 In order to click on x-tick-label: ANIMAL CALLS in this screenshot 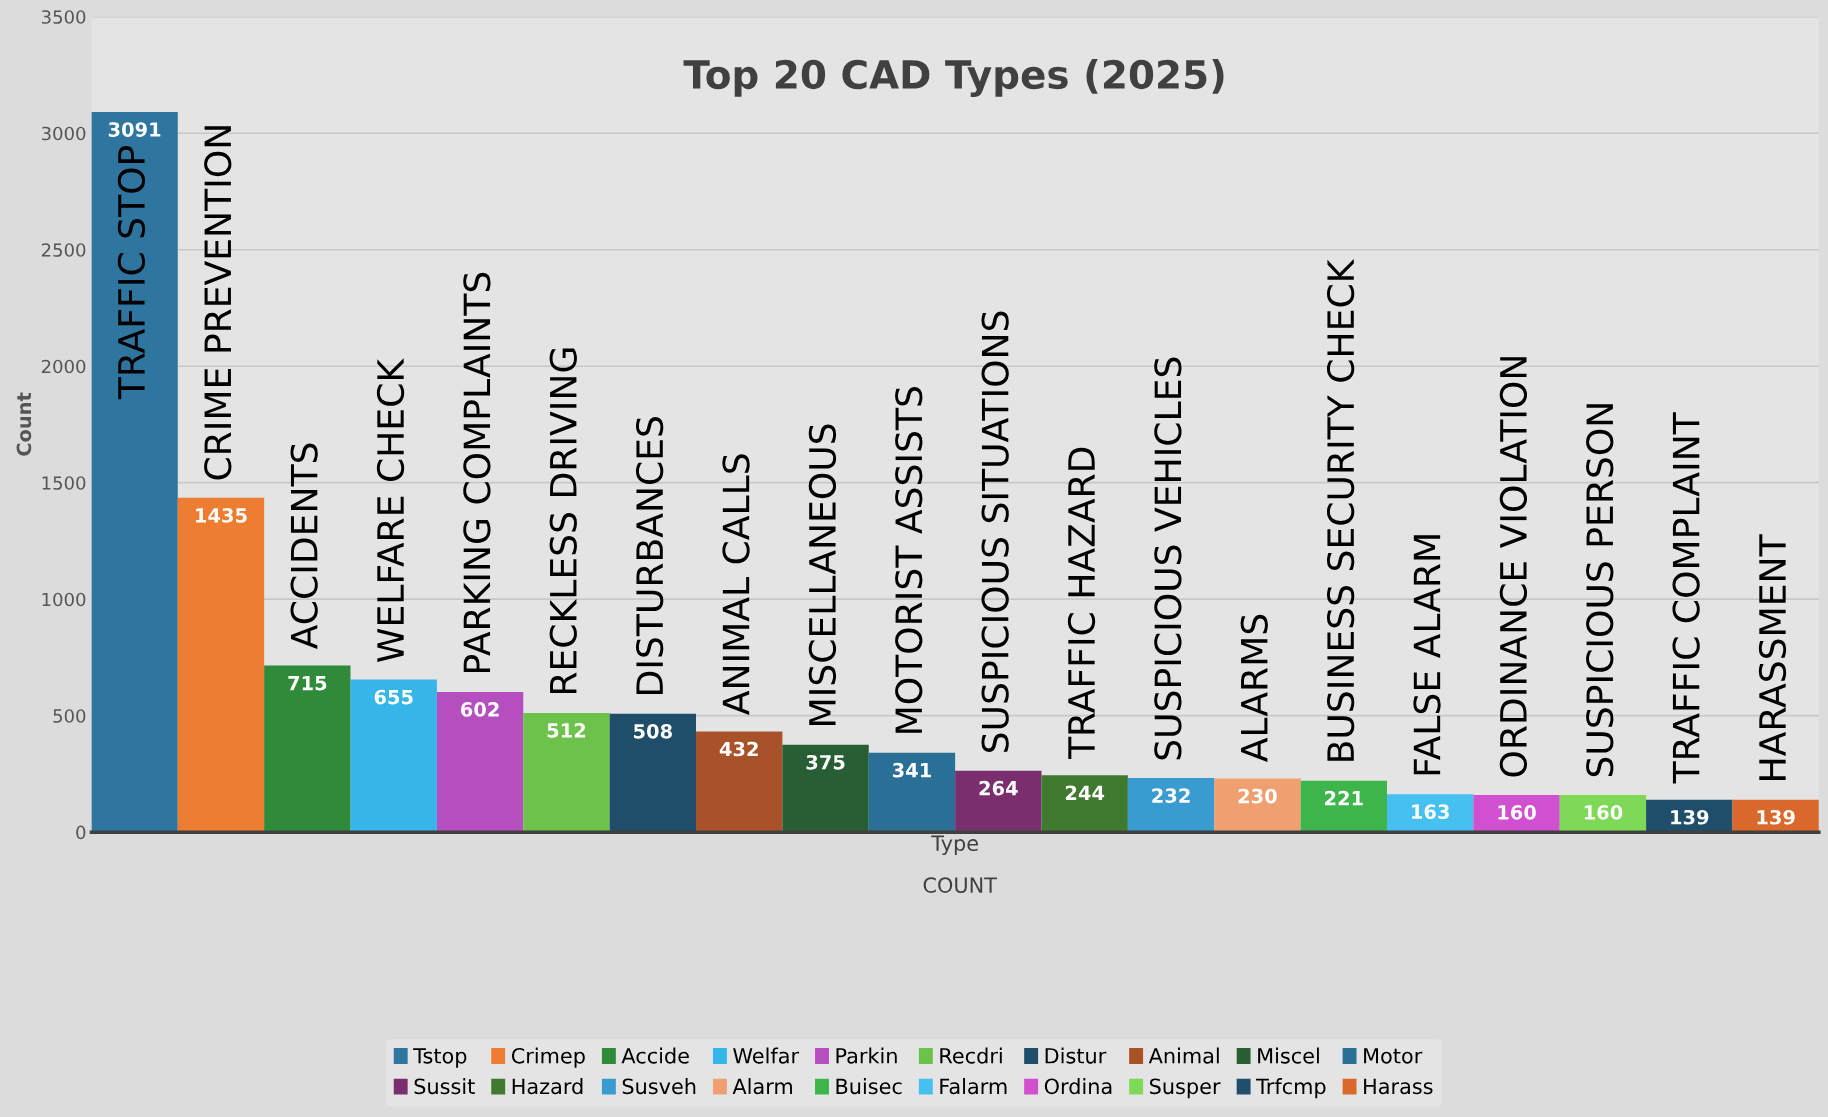, I will do `click(736, 584)`.